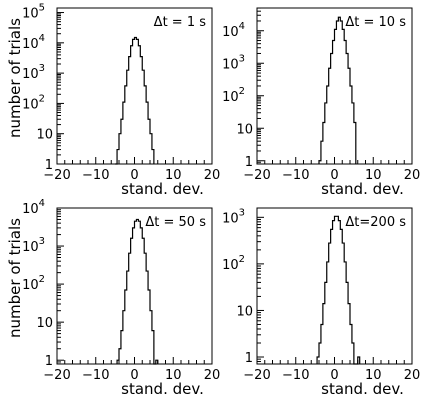  Describe the element at coordinates (375, 222) in the screenshot. I see `delta-t-annotation: Δt=200 s` at that location.